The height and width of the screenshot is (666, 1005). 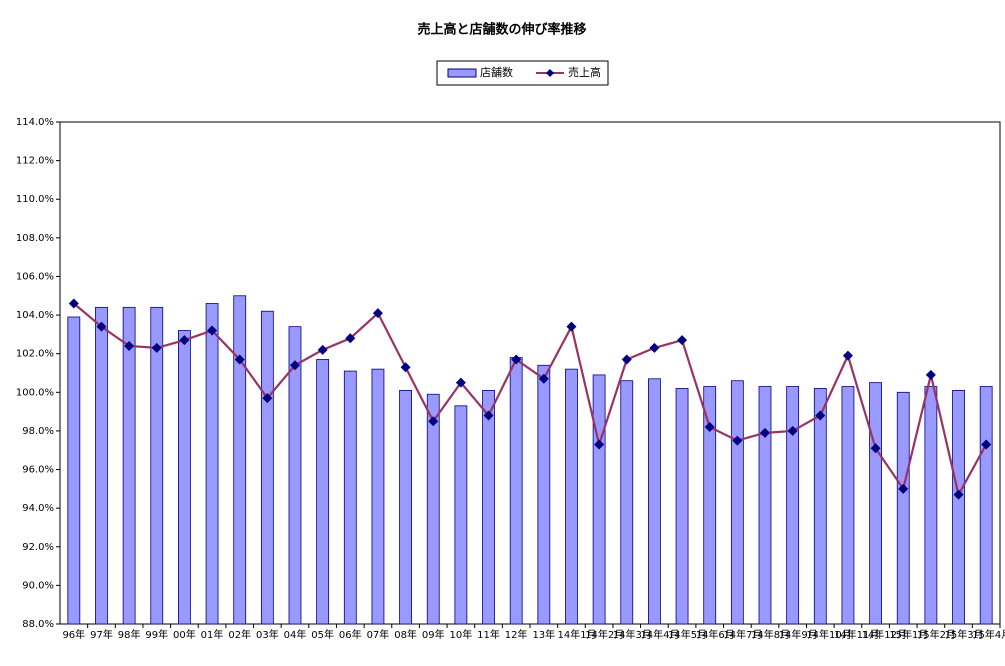 What do you see at coordinates (496, 72) in the screenshot?
I see `legend-label: 店舗数` at bounding box center [496, 72].